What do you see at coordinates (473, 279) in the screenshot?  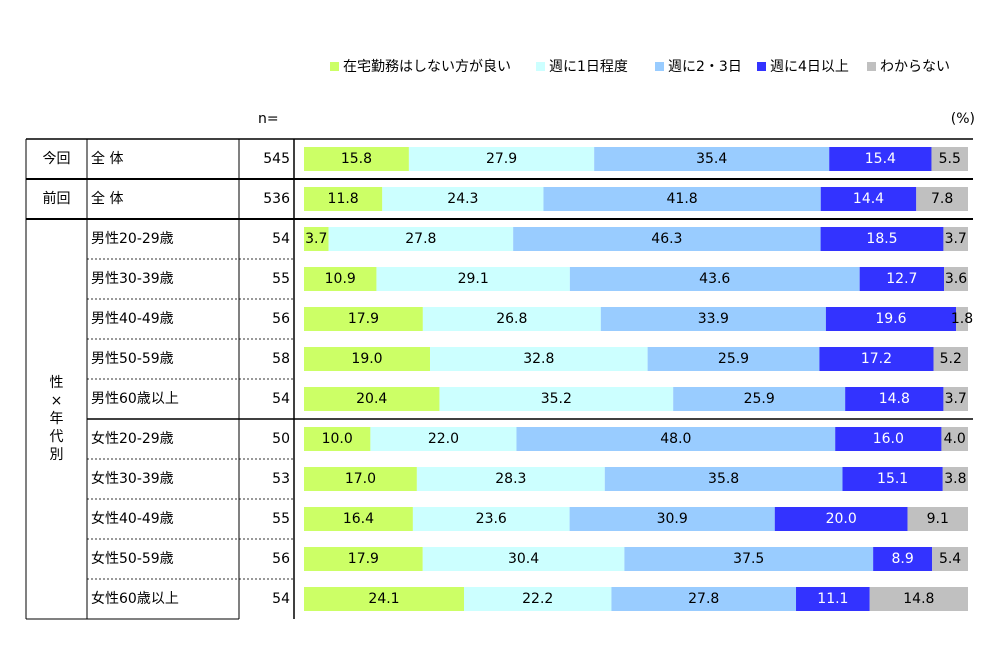 I see `bar-value-3-1: 29.1` at bounding box center [473, 279].